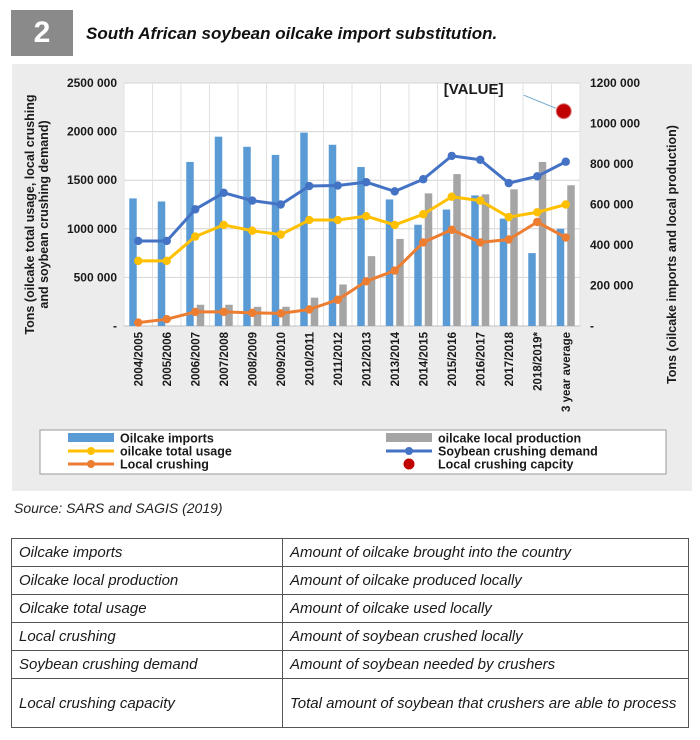 The width and height of the screenshot is (700, 740). I want to click on definition-text: Amount of oilcake produced locally, so click(485, 580).